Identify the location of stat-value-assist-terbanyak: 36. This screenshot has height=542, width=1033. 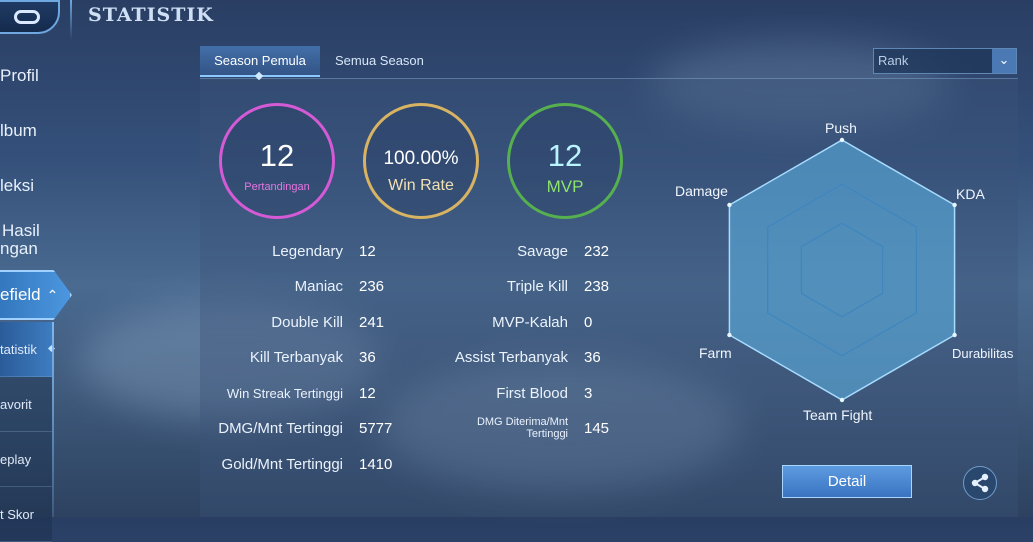
(592, 357).